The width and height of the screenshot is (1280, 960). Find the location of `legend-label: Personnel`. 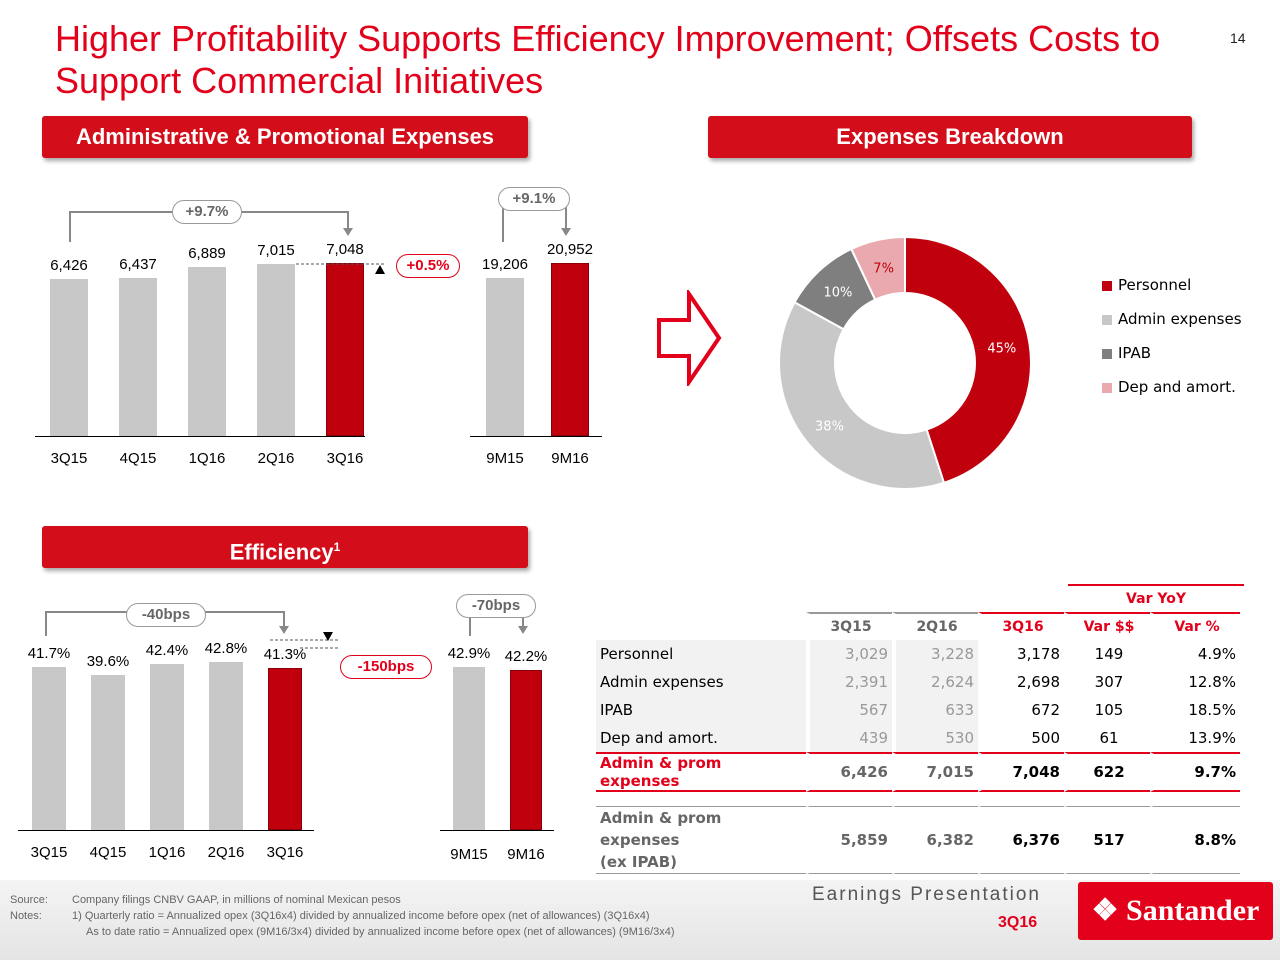

legend-label: Personnel is located at coordinates (1155, 285).